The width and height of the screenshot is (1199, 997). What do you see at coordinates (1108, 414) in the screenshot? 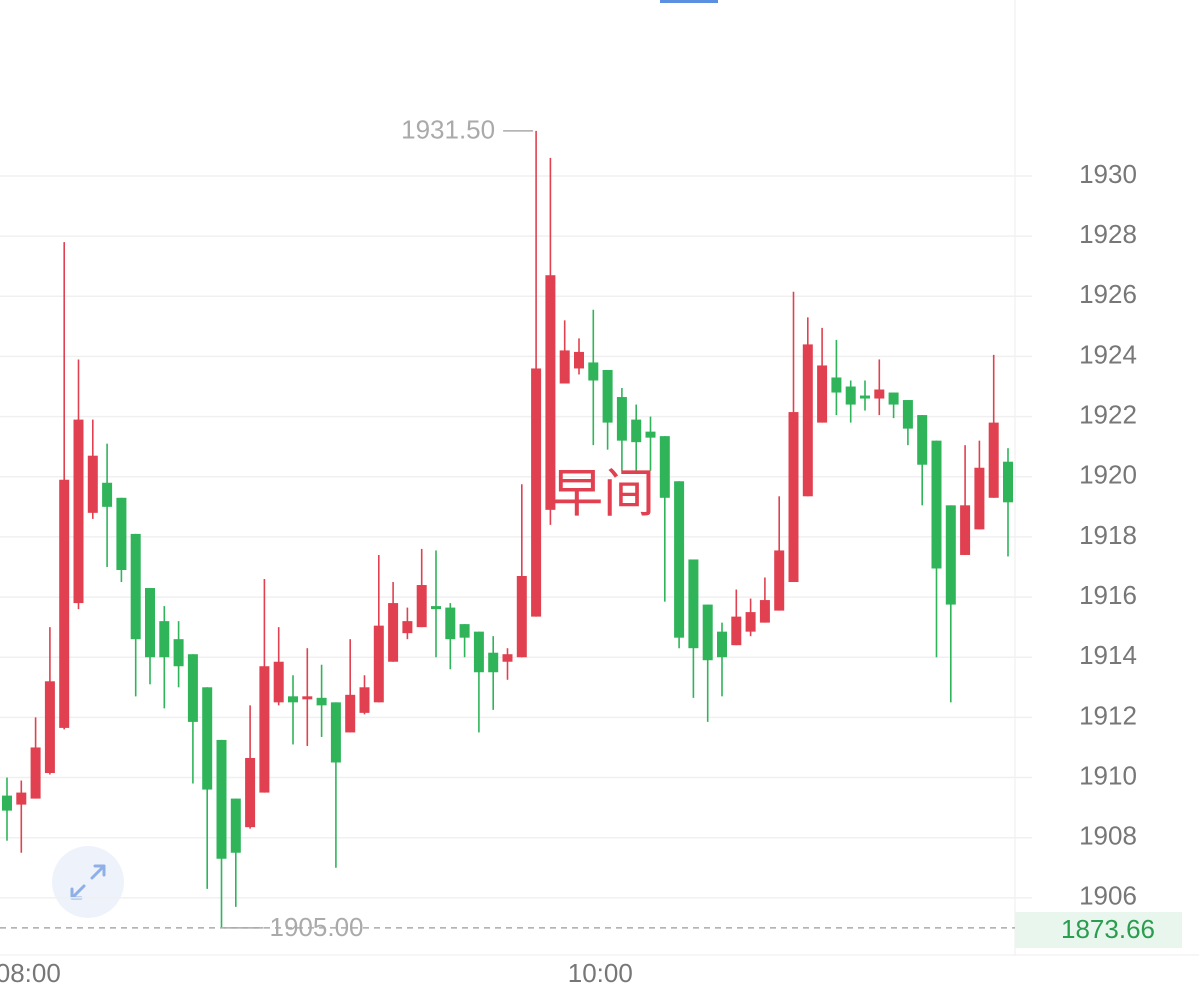
I see `y-tick-label: 1922` at bounding box center [1108, 414].